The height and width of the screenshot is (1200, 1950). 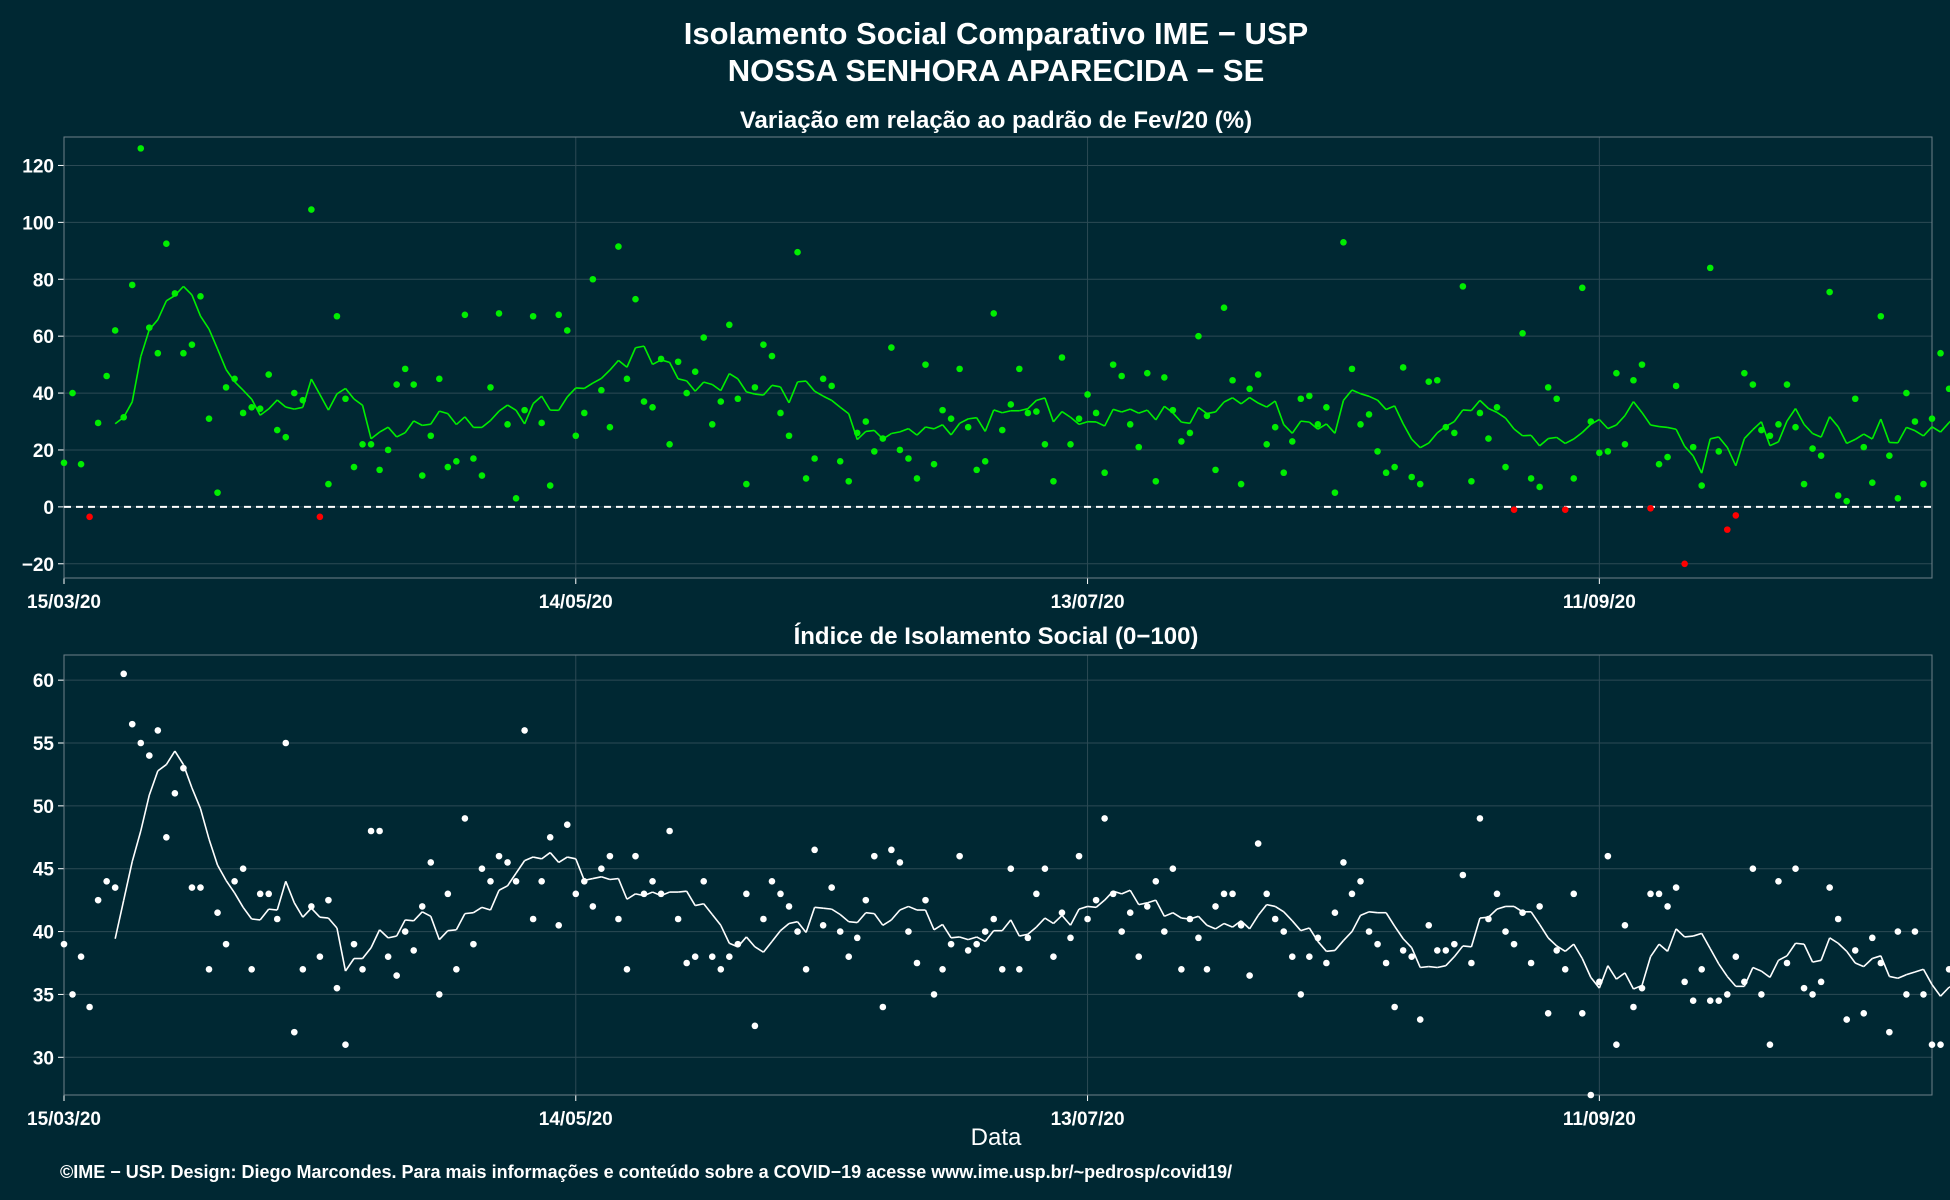 What do you see at coordinates (43, 1058) in the screenshot?
I see `panel2-ytick-label: 30` at bounding box center [43, 1058].